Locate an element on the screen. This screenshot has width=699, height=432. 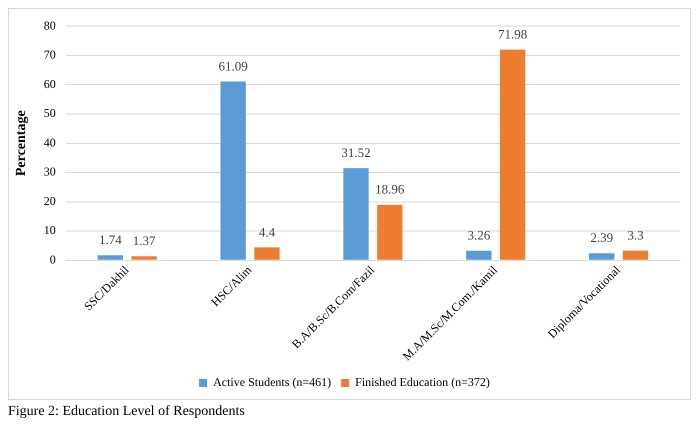
data-label: 61.09 is located at coordinates (233, 66).